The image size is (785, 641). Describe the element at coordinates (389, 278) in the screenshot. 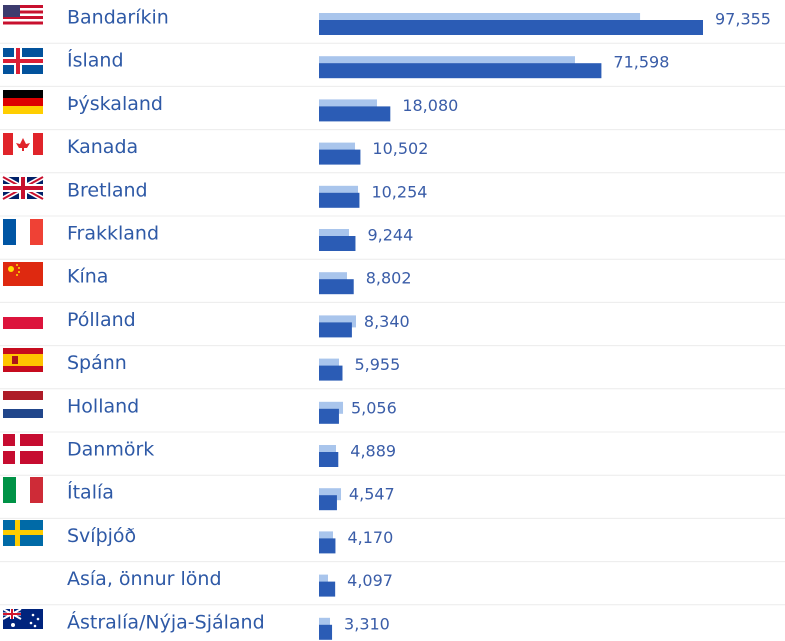

I see `value-label: 8,802` at that location.